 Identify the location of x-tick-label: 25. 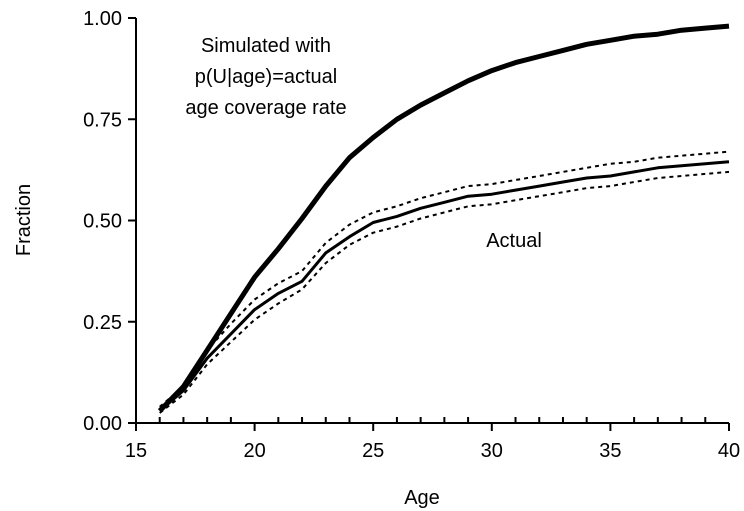
(373, 451).